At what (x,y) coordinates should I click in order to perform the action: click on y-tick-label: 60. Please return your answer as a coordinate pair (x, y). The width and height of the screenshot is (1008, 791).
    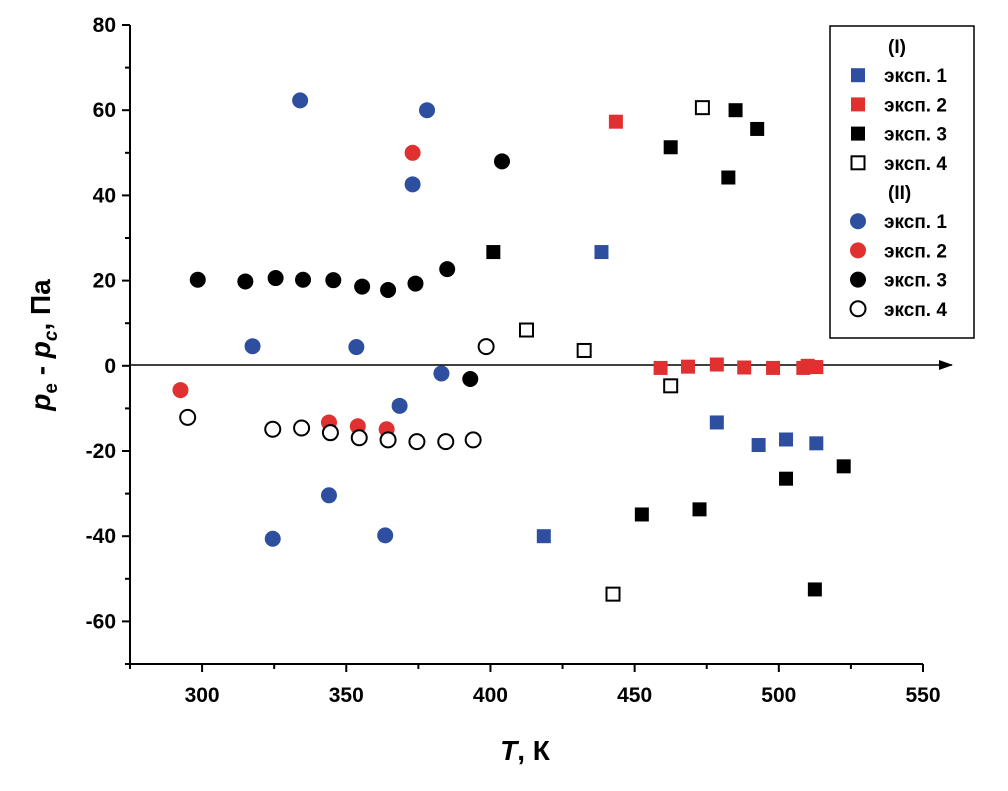
    Looking at the image, I should click on (104, 110).